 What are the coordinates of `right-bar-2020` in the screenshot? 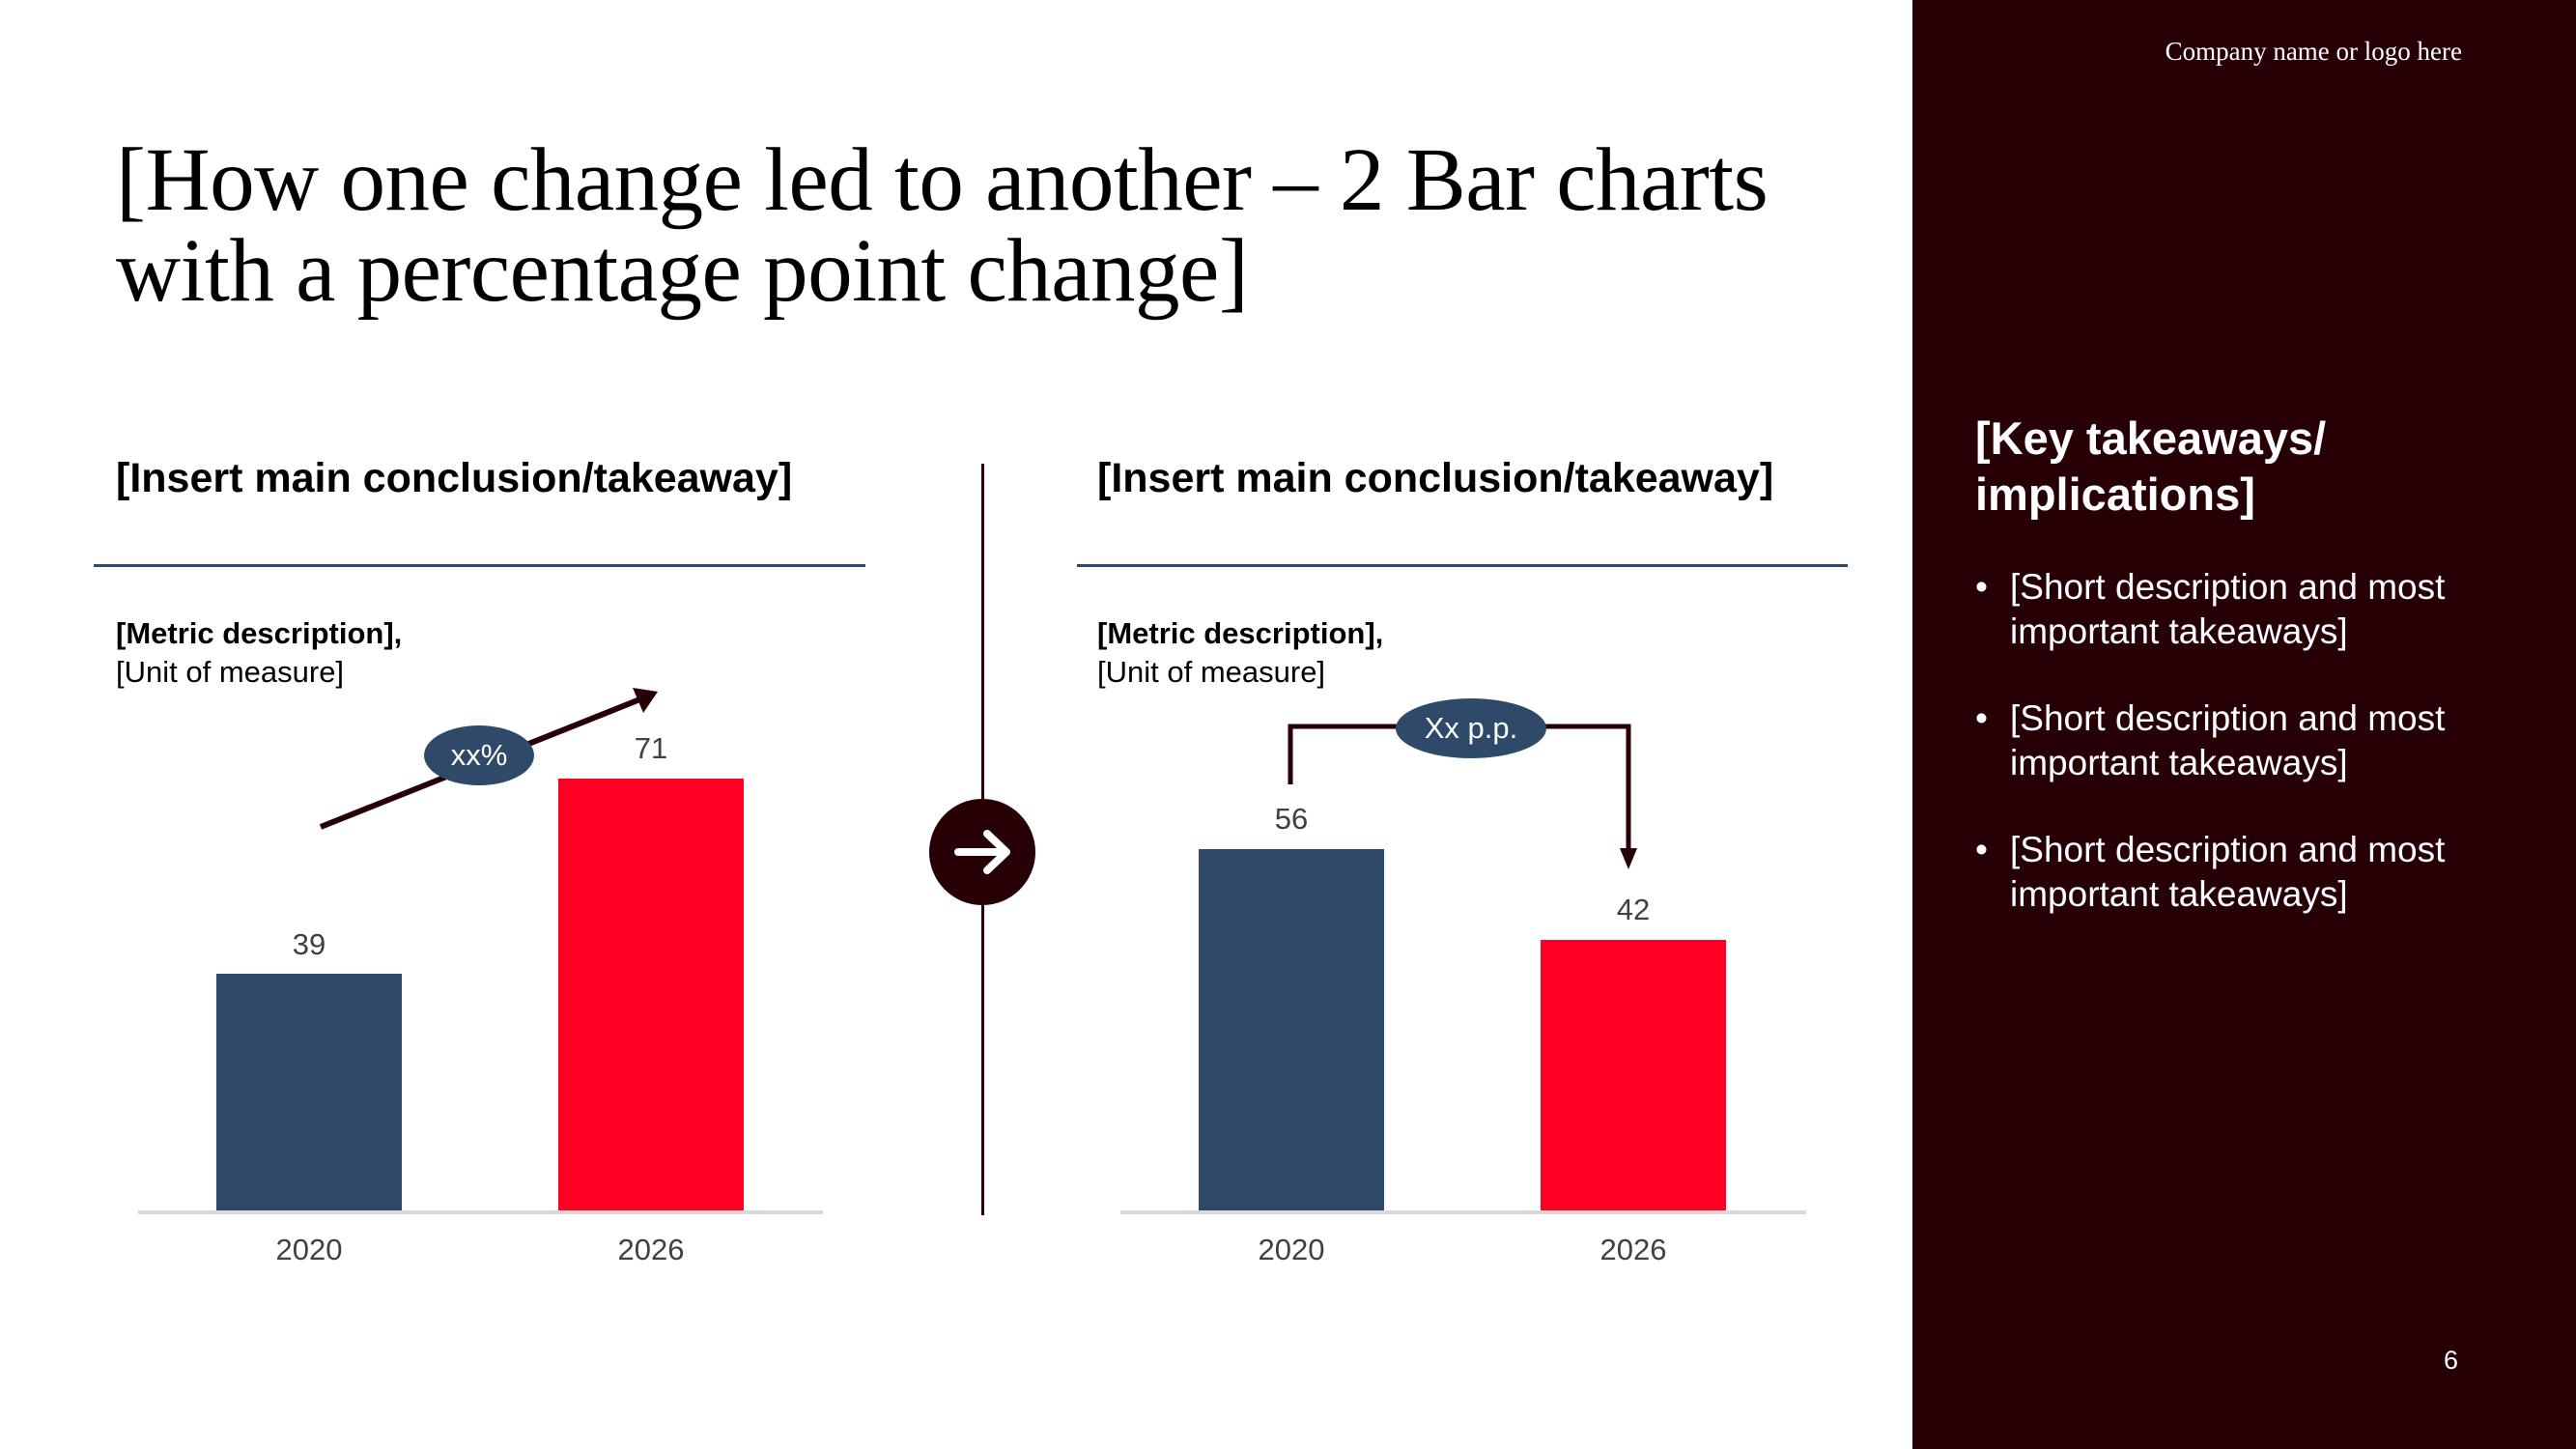 It's located at (1291, 1030).